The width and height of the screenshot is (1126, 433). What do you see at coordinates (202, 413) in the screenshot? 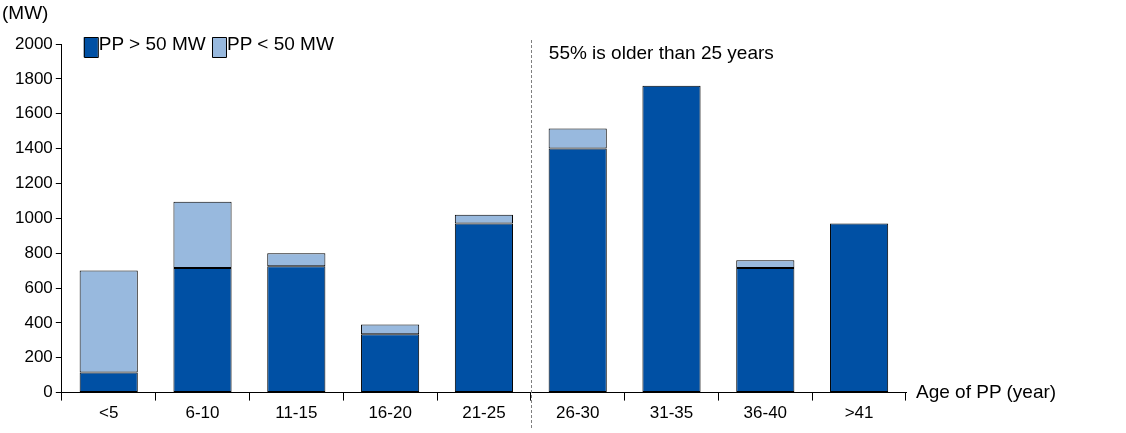
I see `x-tick-label: 6-10` at bounding box center [202, 413].